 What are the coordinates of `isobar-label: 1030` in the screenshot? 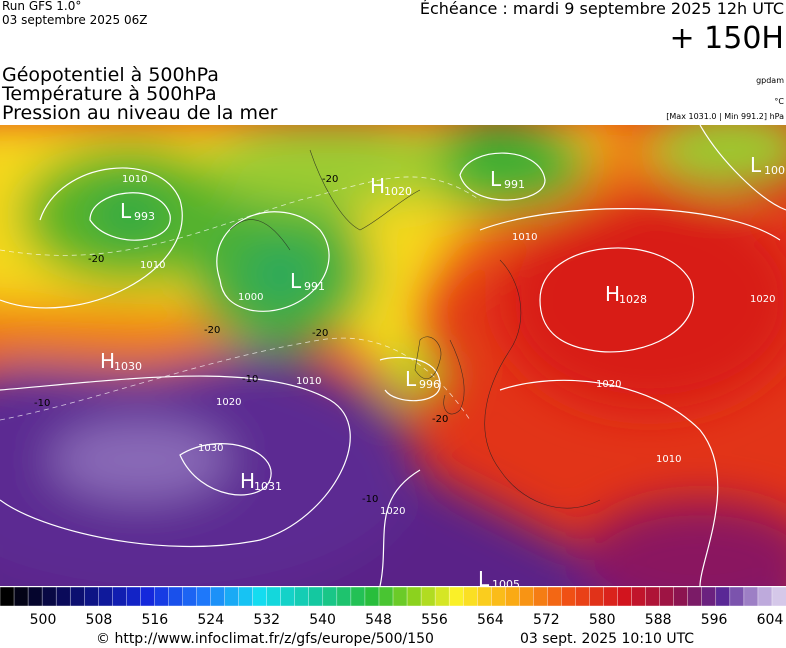 It's located at (210, 448).